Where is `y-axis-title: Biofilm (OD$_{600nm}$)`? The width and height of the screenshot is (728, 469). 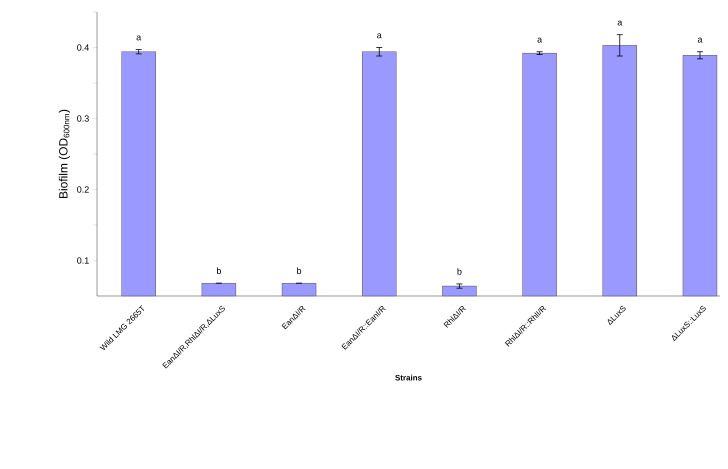
y-axis-title: Biofilm (OD$_{600nm}$) is located at coordinates (64, 154).